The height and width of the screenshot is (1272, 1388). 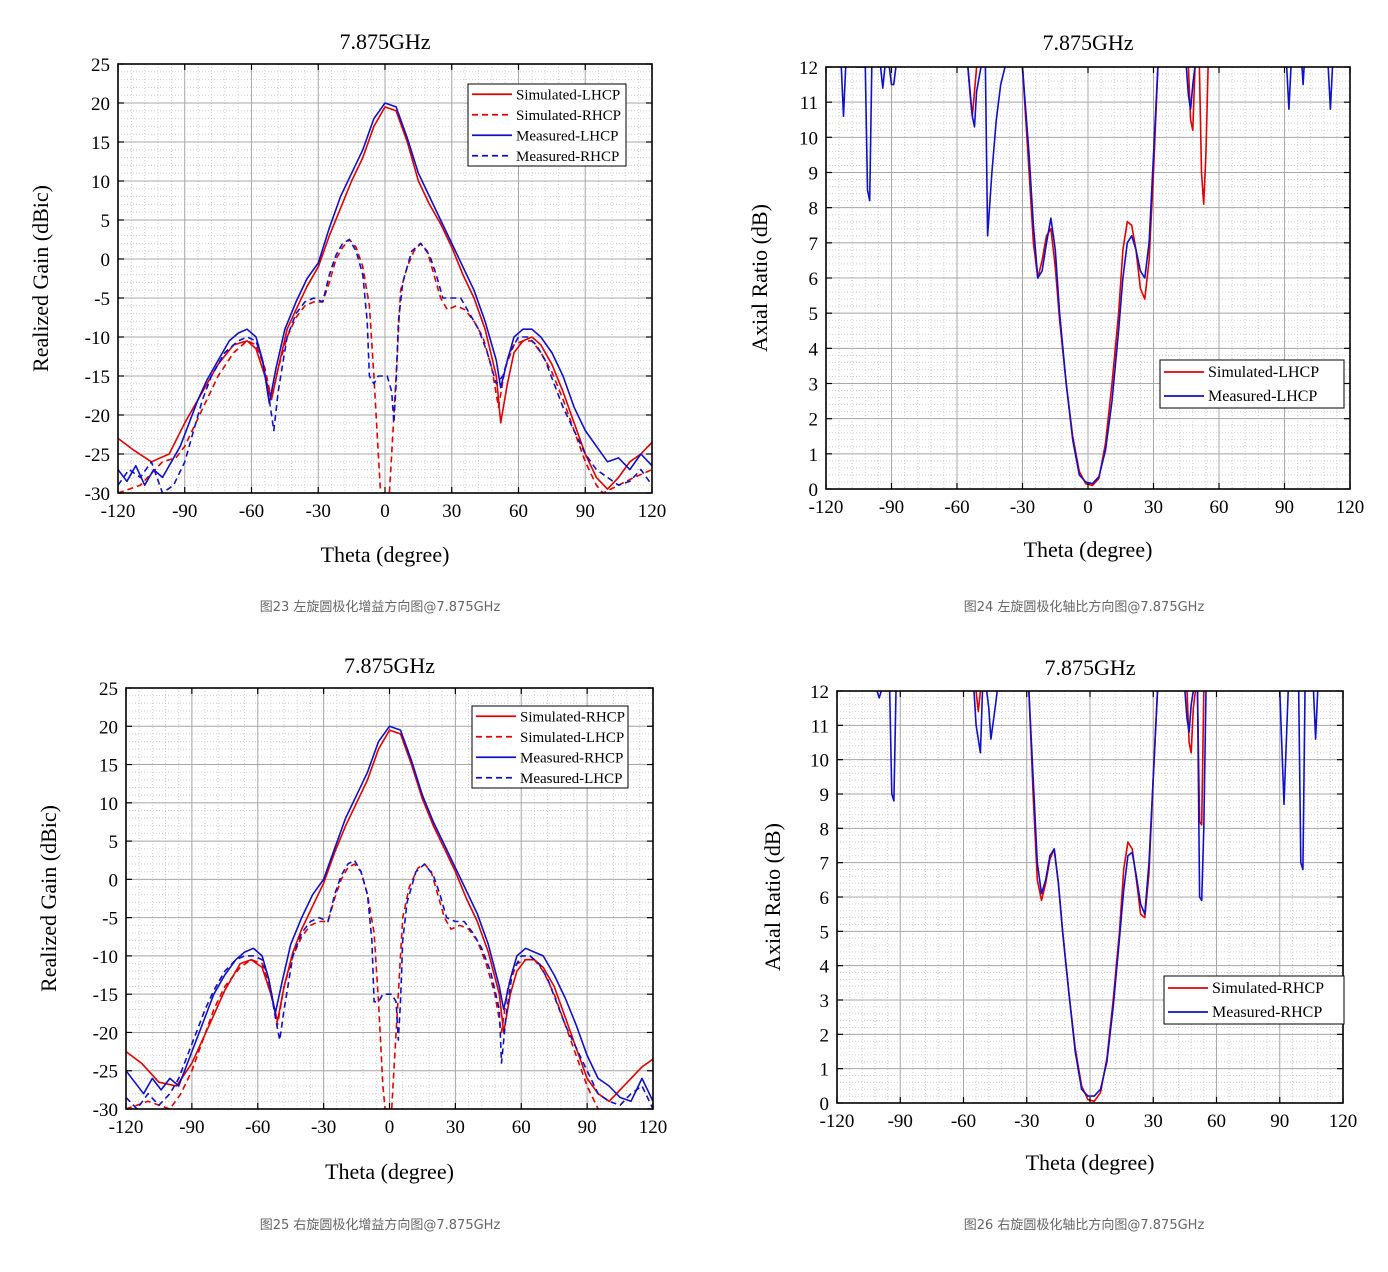 I want to click on y-tick-label: -5, so click(x=110, y=919).